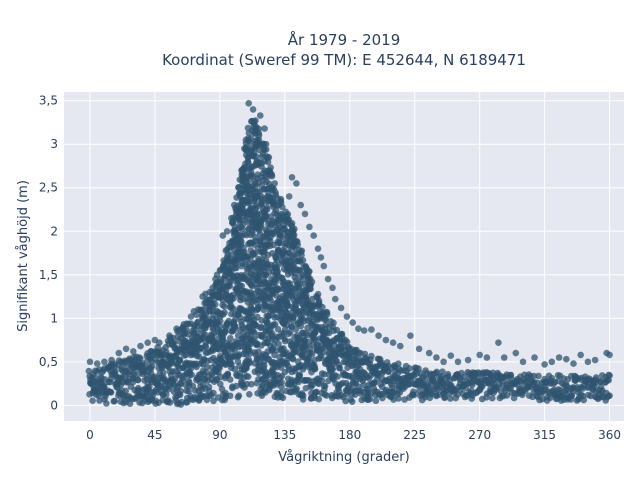 The image size is (640, 480). What do you see at coordinates (609, 435) in the screenshot?
I see `x-tick-label: 360` at bounding box center [609, 435].